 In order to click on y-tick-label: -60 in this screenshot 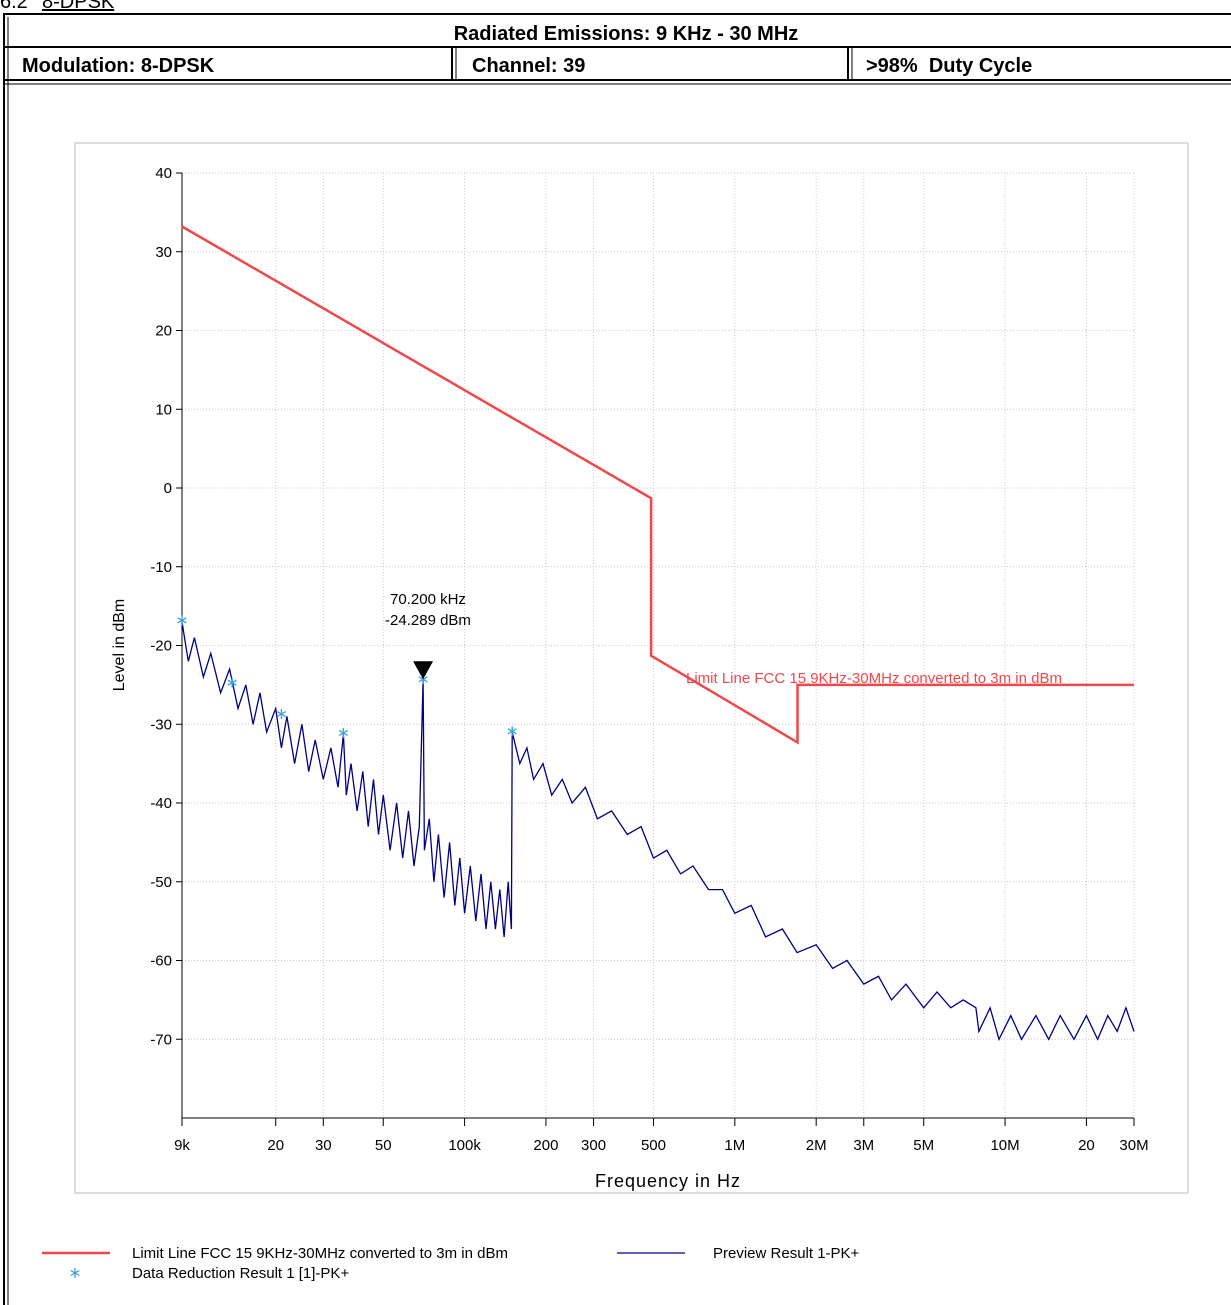, I will do `click(161, 961)`.